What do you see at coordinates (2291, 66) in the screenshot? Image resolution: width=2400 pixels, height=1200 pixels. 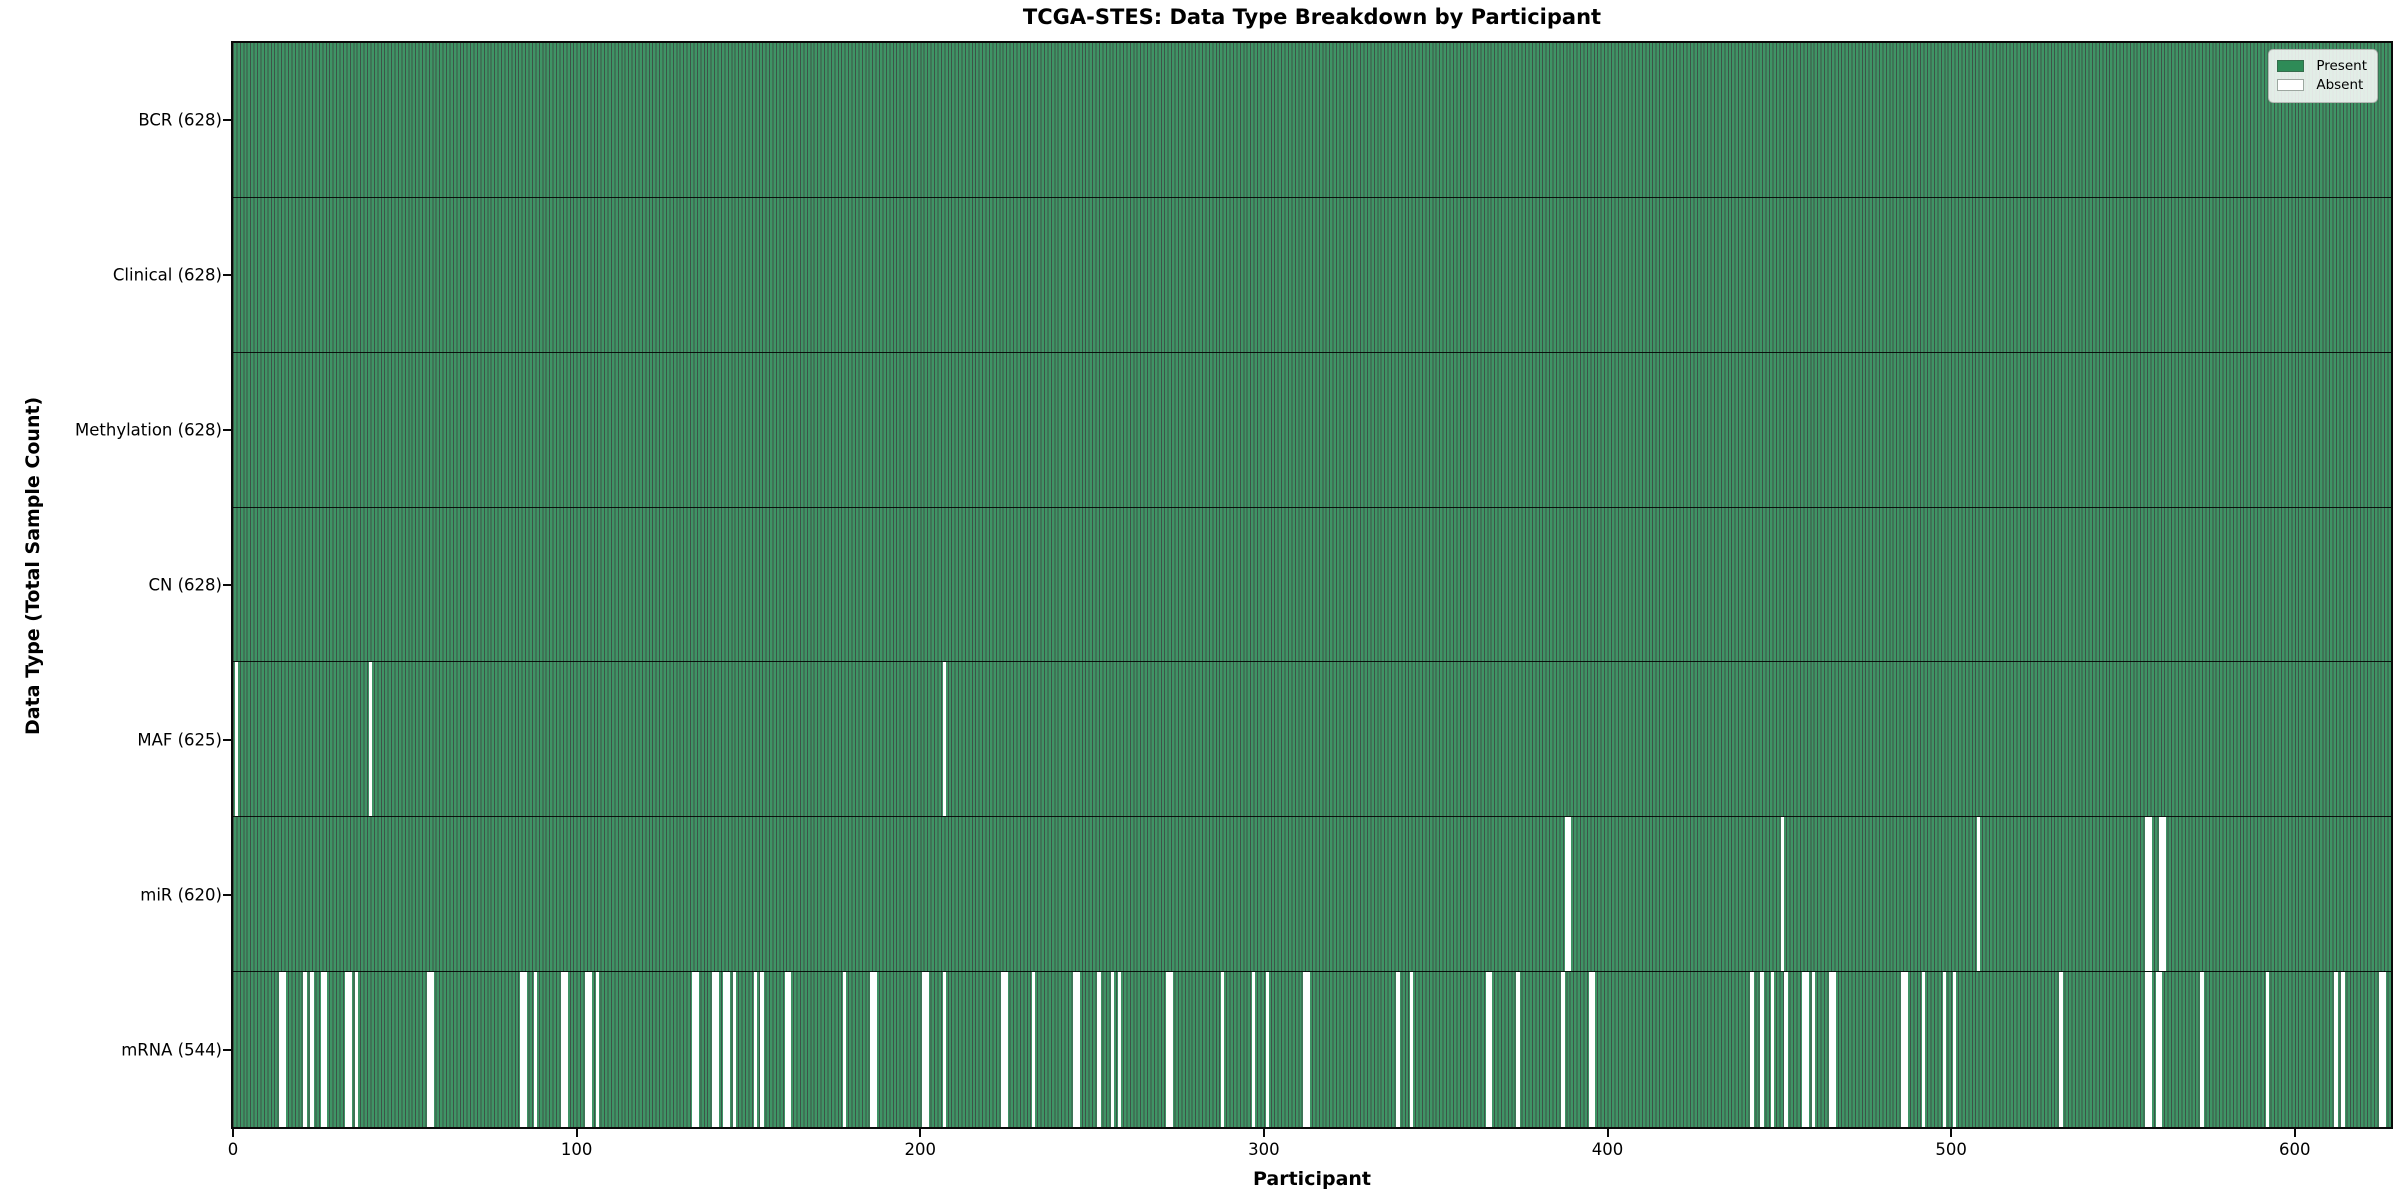 I see `present-swatch` at bounding box center [2291, 66].